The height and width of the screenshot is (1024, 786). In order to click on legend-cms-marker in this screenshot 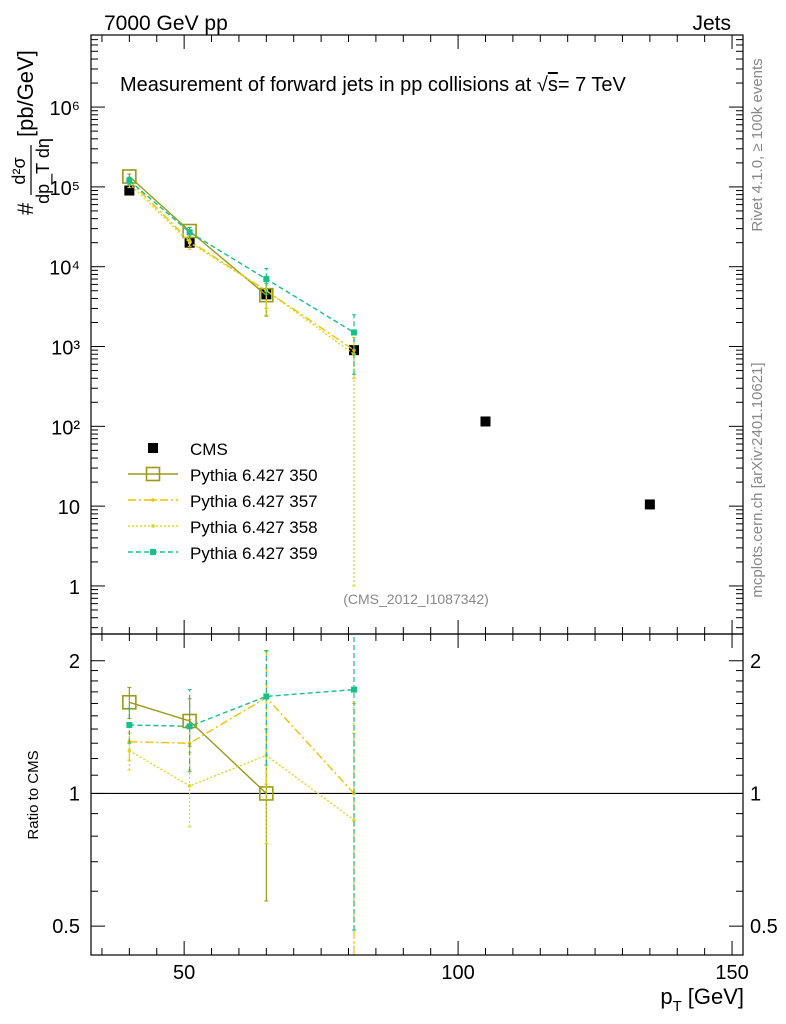, I will do `click(153, 448)`.